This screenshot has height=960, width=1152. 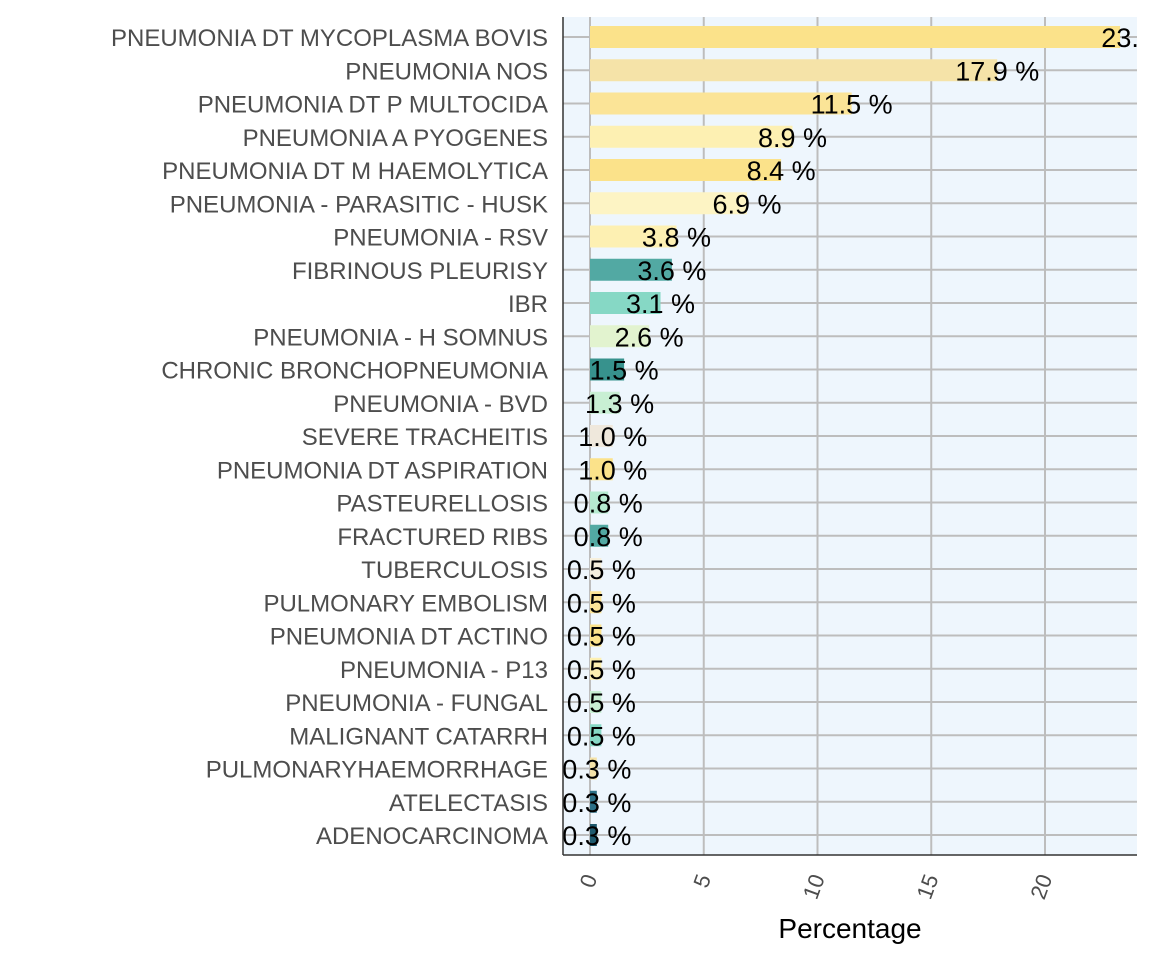 I want to click on x-tick-labels: 0 5 10 15 20, so click(x=816, y=887).